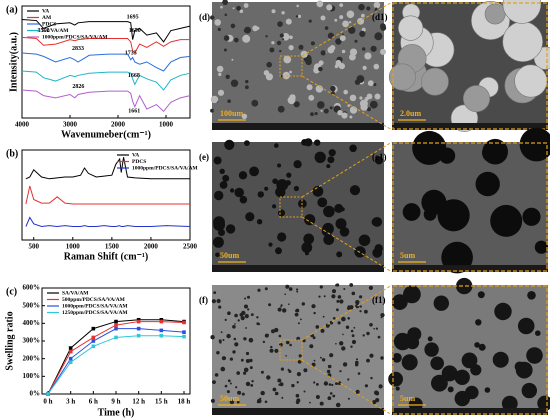 This screenshot has width=550, height=420. Describe the element at coordinates (106, 134) in the screenshot. I see `x-axis-label: Wavenumeber(cm⁻¹)` at that location.